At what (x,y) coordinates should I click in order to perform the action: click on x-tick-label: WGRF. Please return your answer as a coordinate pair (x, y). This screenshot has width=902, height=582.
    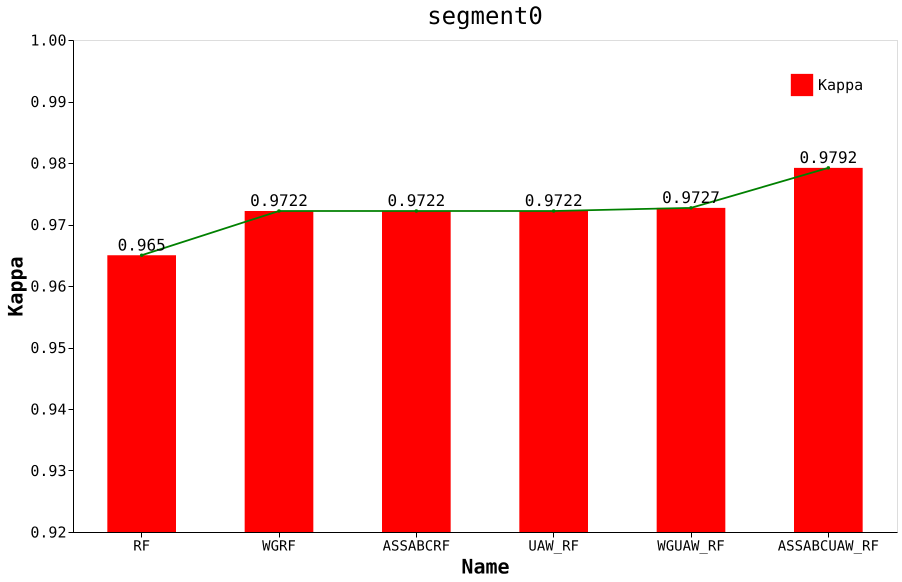
    Looking at the image, I should click on (279, 546).